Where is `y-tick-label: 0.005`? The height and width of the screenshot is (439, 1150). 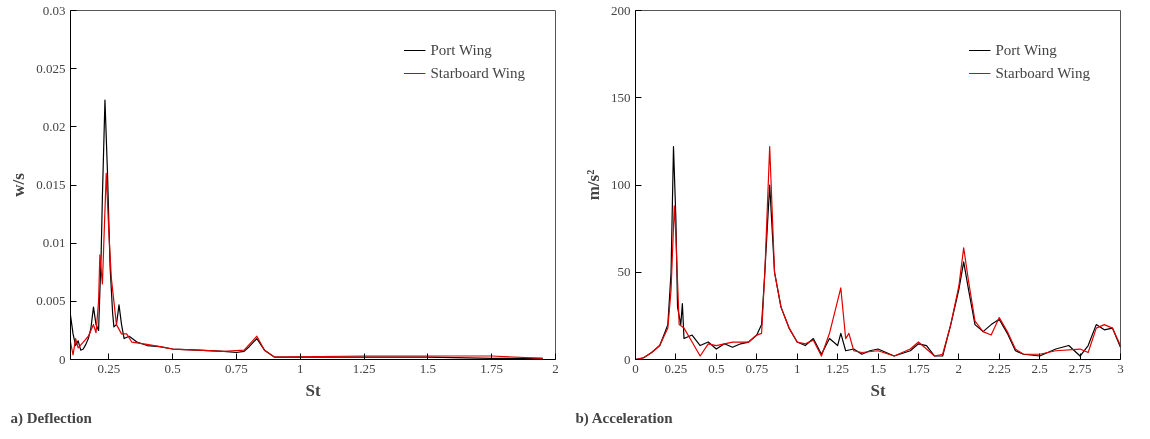 y-tick-label: 0.005 is located at coordinates (51, 301).